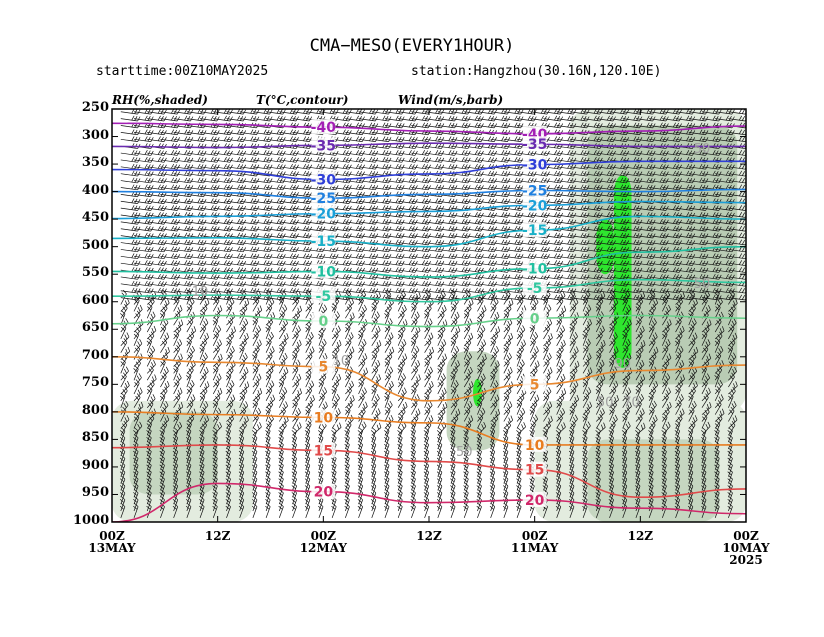 This screenshot has width=824, height=637. What do you see at coordinates (95, 163) in the screenshot?
I see `y-tick-label: 350` at bounding box center [95, 163].